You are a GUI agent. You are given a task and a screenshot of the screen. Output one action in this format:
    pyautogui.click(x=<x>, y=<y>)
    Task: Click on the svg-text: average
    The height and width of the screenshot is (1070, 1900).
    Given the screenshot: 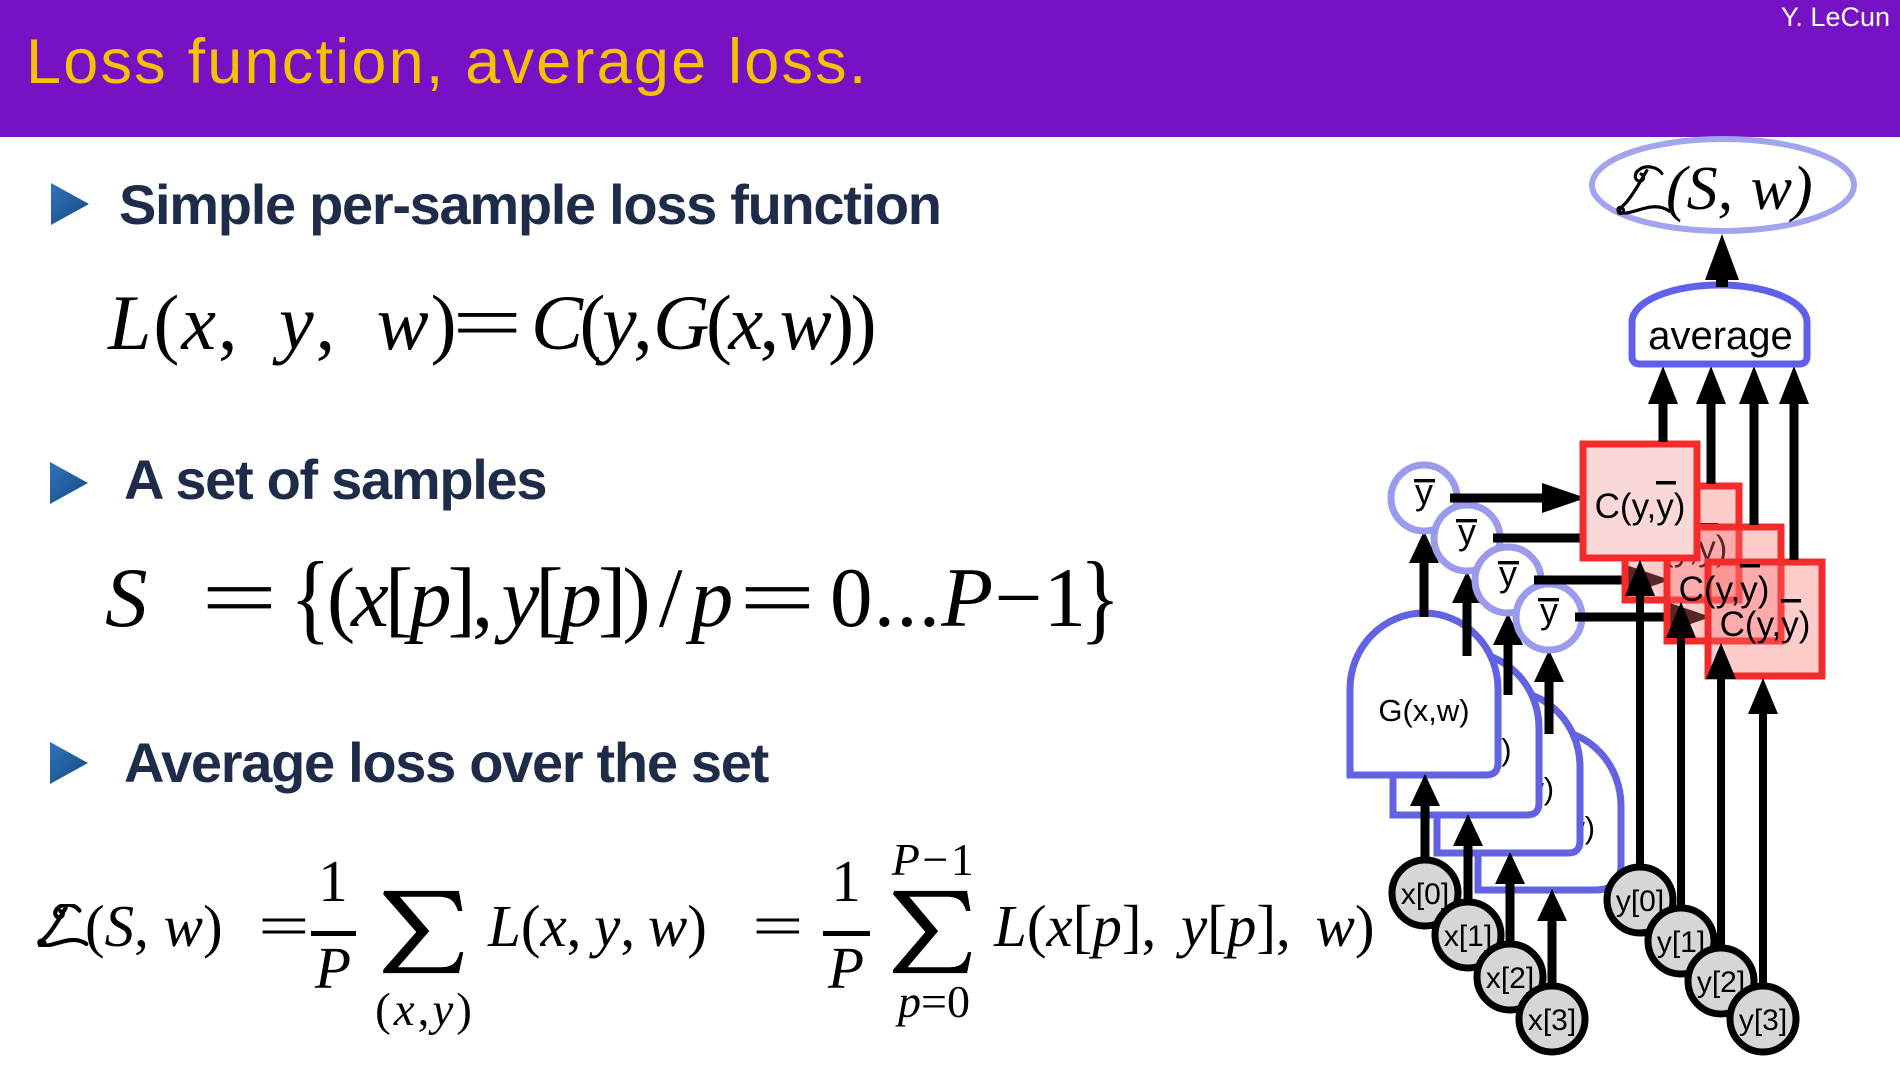 What is the action you would take?
    pyautogui.click(x=1720, y=336)
    